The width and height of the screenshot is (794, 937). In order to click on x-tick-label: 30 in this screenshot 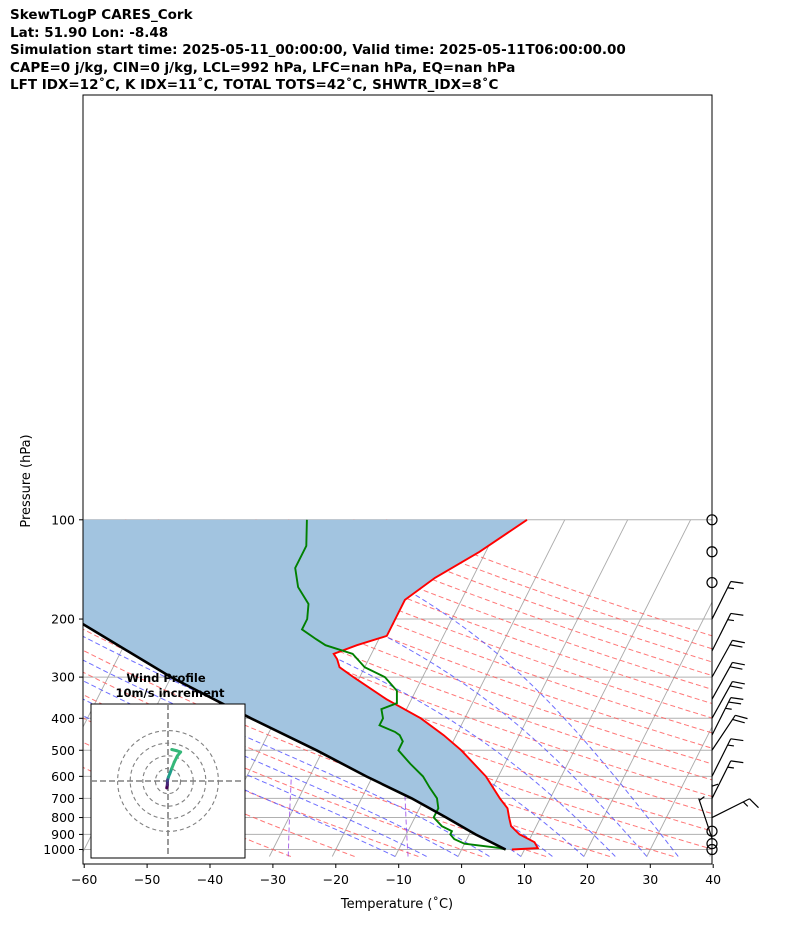, I will do `click(650, 879)`.